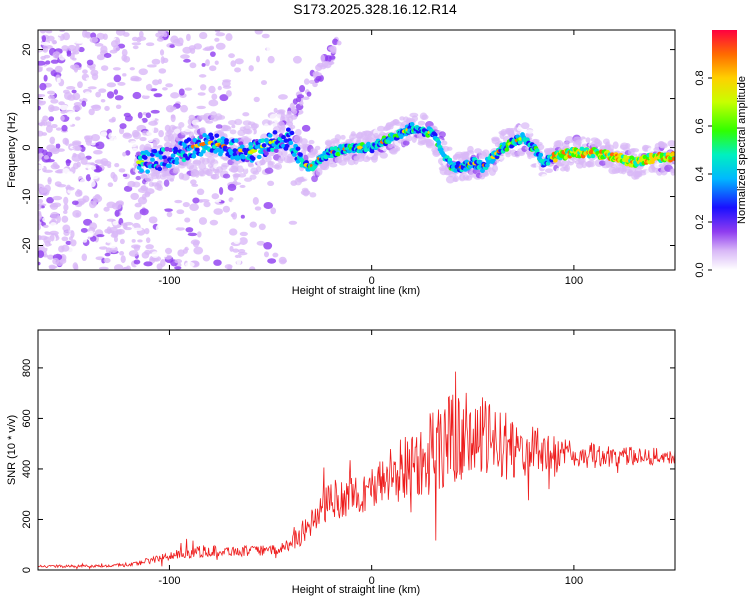 The height and width of the screenshot is (600, 750). What do you see at coordinates (27, 246) in the screenshot?
I see `spectrogram-y-tick-label: -20` at bounding box center [27, 246].